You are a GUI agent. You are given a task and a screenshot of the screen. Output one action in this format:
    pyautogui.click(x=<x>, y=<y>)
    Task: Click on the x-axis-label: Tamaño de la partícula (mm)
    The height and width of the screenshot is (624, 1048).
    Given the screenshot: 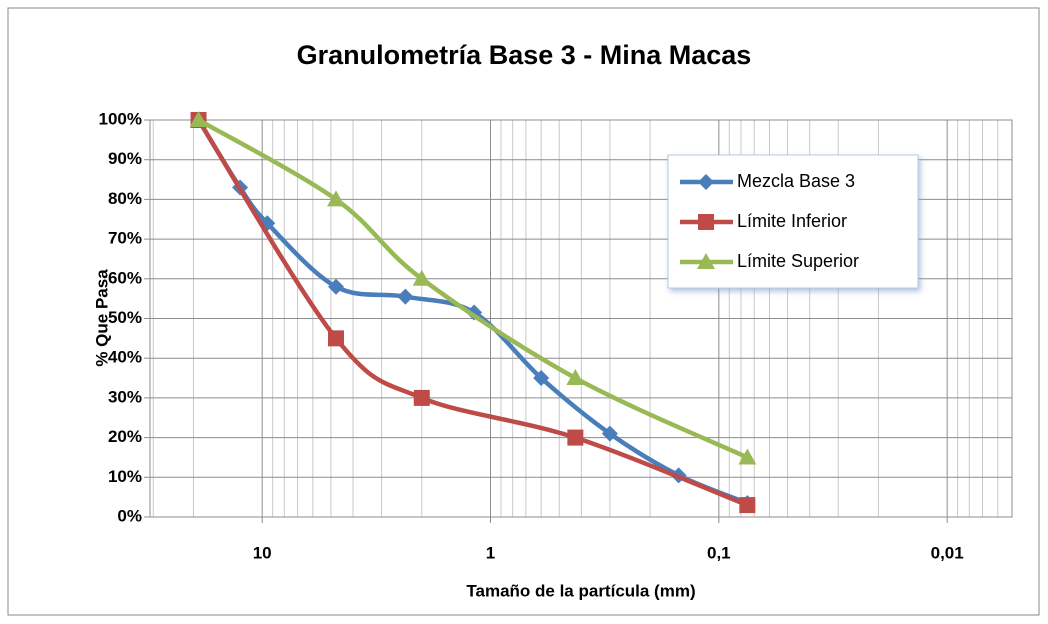 What is the action you would take?
    pyautogui.click(x=580, y=590)
    